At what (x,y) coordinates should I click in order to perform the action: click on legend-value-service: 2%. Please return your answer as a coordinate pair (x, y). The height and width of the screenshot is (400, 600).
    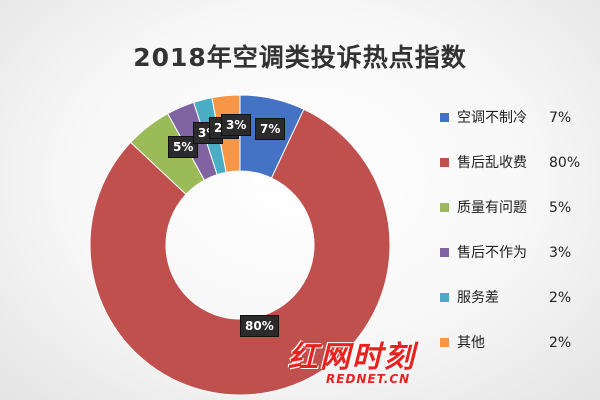
    Looking at the image, I should click on (560, 298).